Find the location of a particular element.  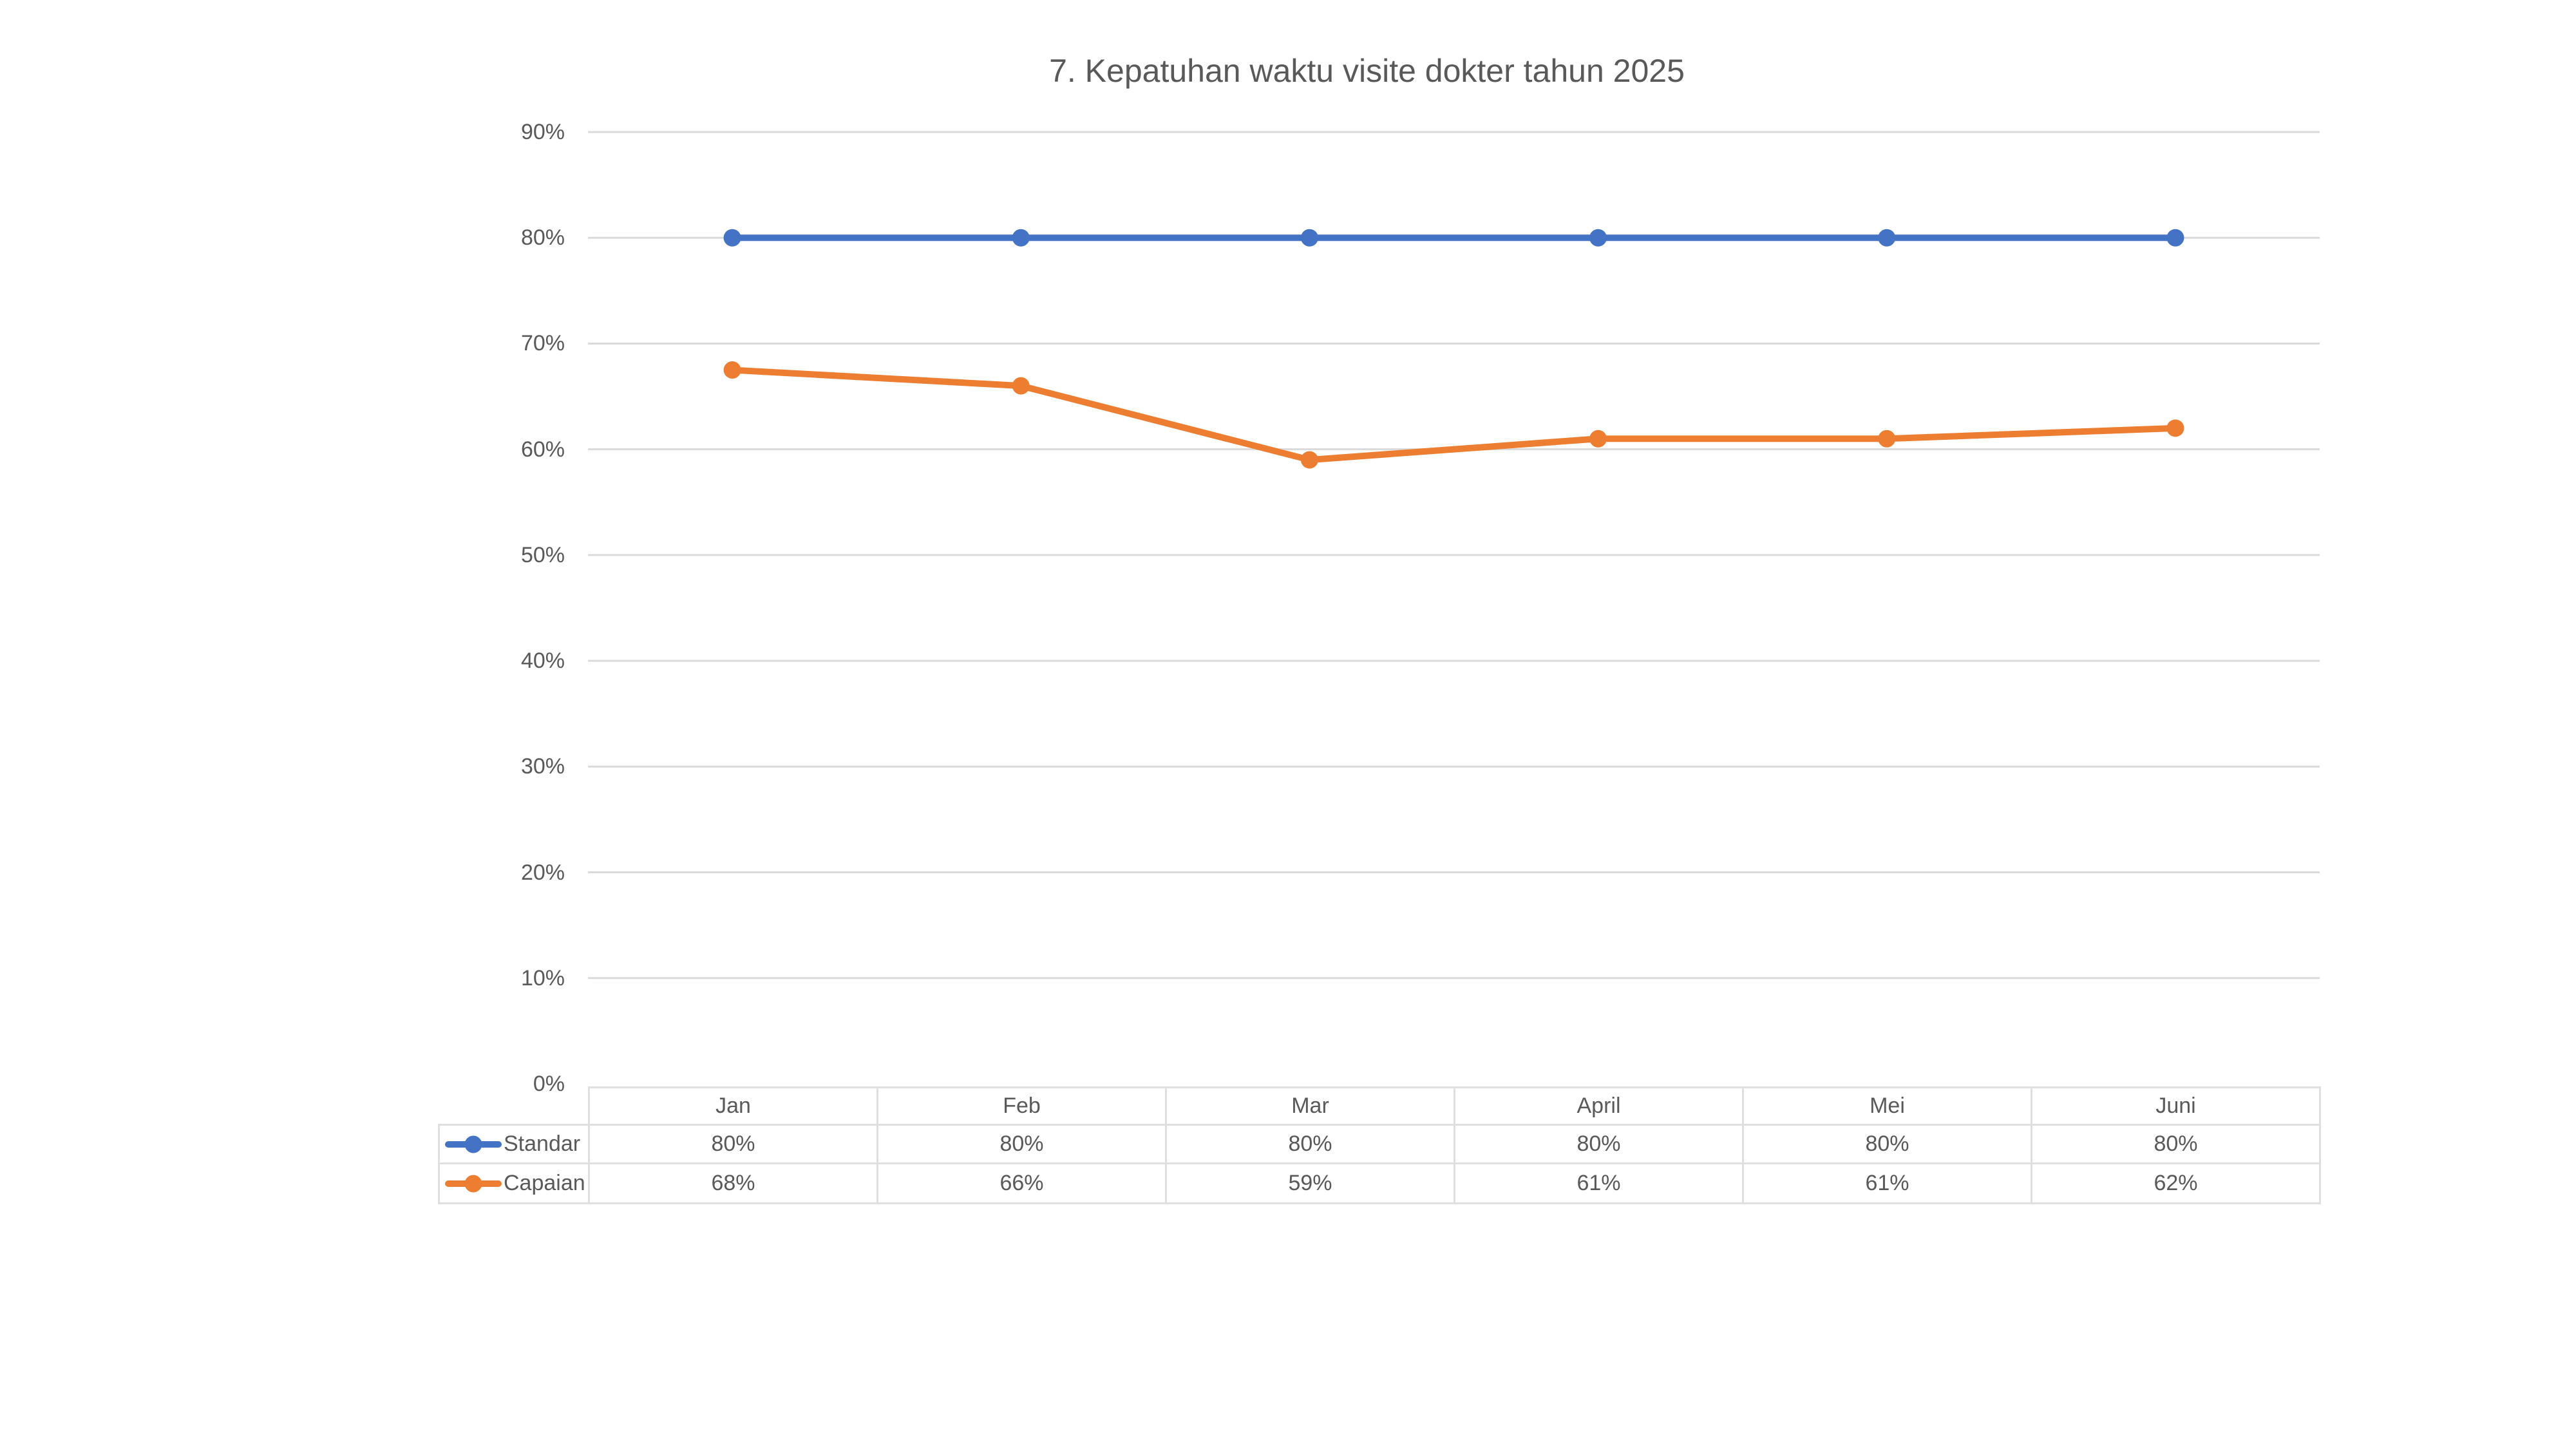

y-axis-tick-label: 10% is located at coordinates (542, 977).